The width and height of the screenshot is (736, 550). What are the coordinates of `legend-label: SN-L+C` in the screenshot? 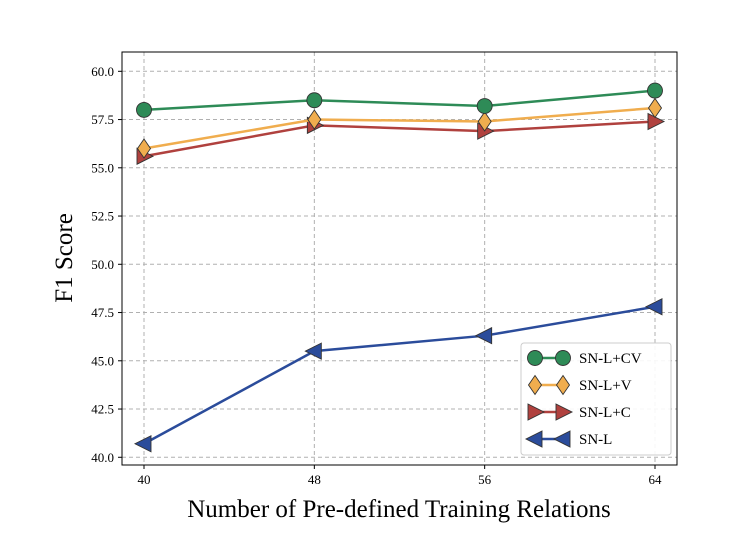 It's located at (605, 413).